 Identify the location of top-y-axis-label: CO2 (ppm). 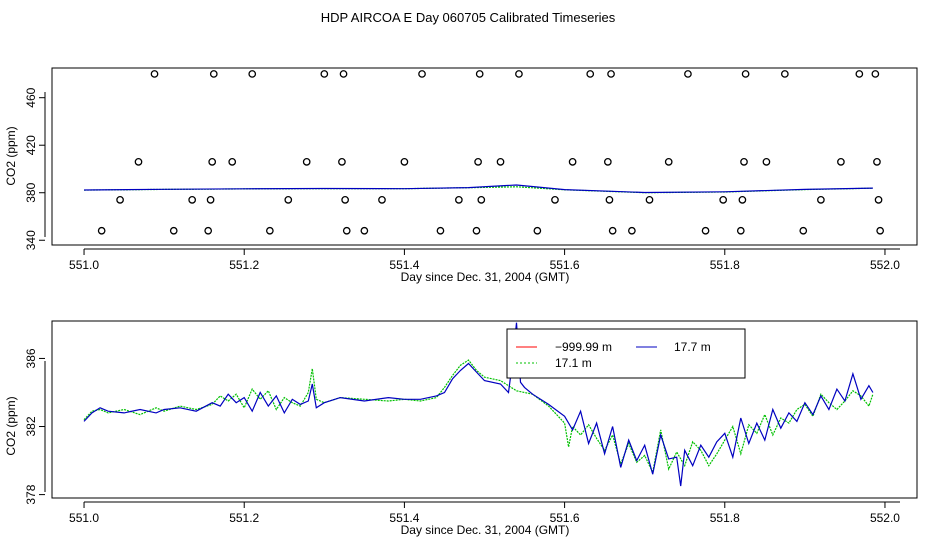
(11, 155).